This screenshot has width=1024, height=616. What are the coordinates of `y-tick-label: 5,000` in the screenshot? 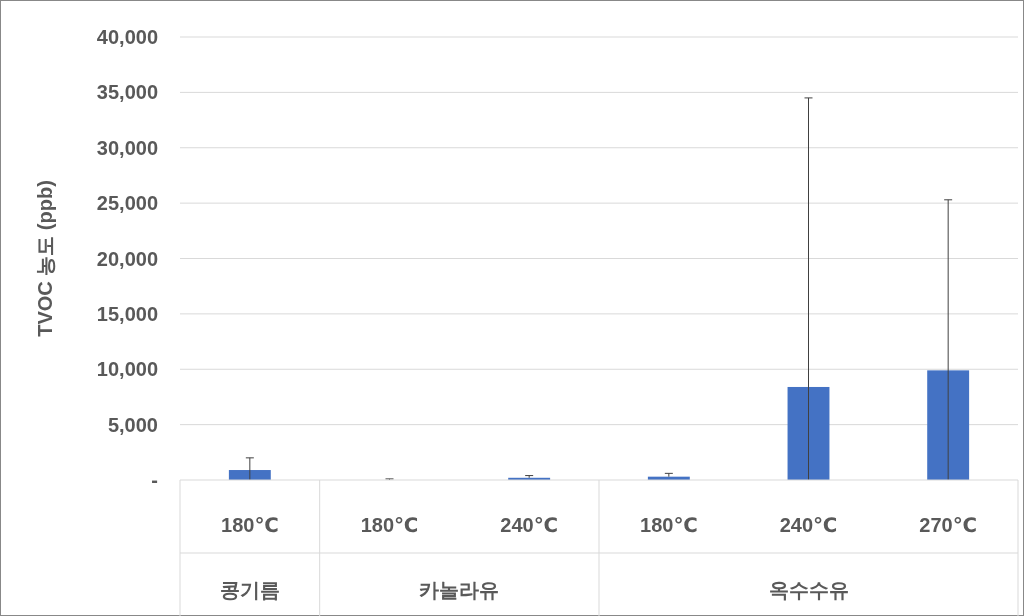 It's located at (132, 424).